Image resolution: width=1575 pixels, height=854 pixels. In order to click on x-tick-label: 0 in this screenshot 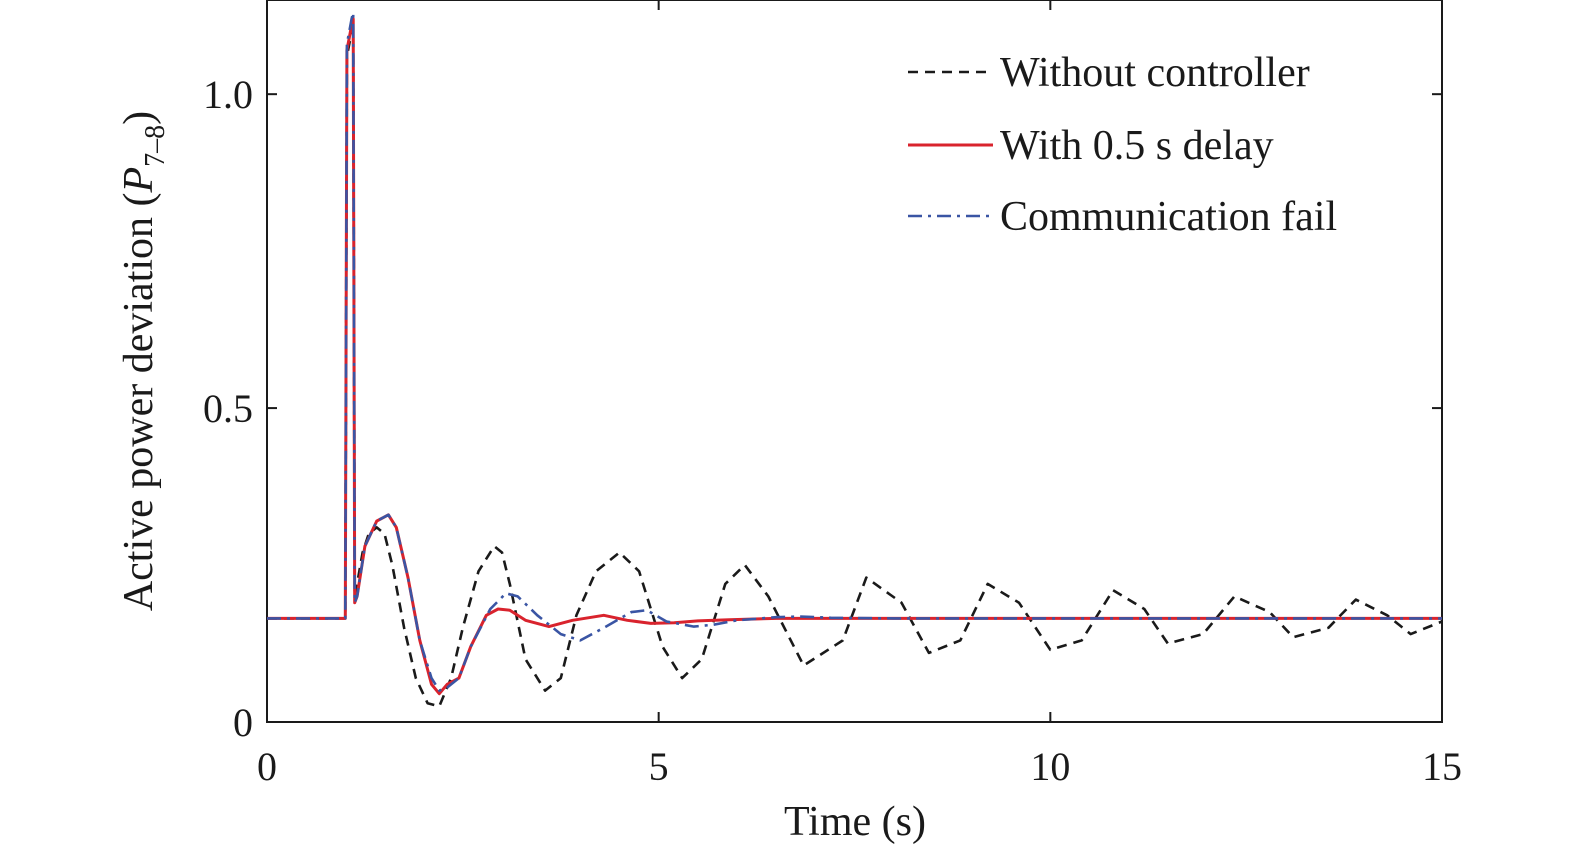, I will do `click(267, 766)`.